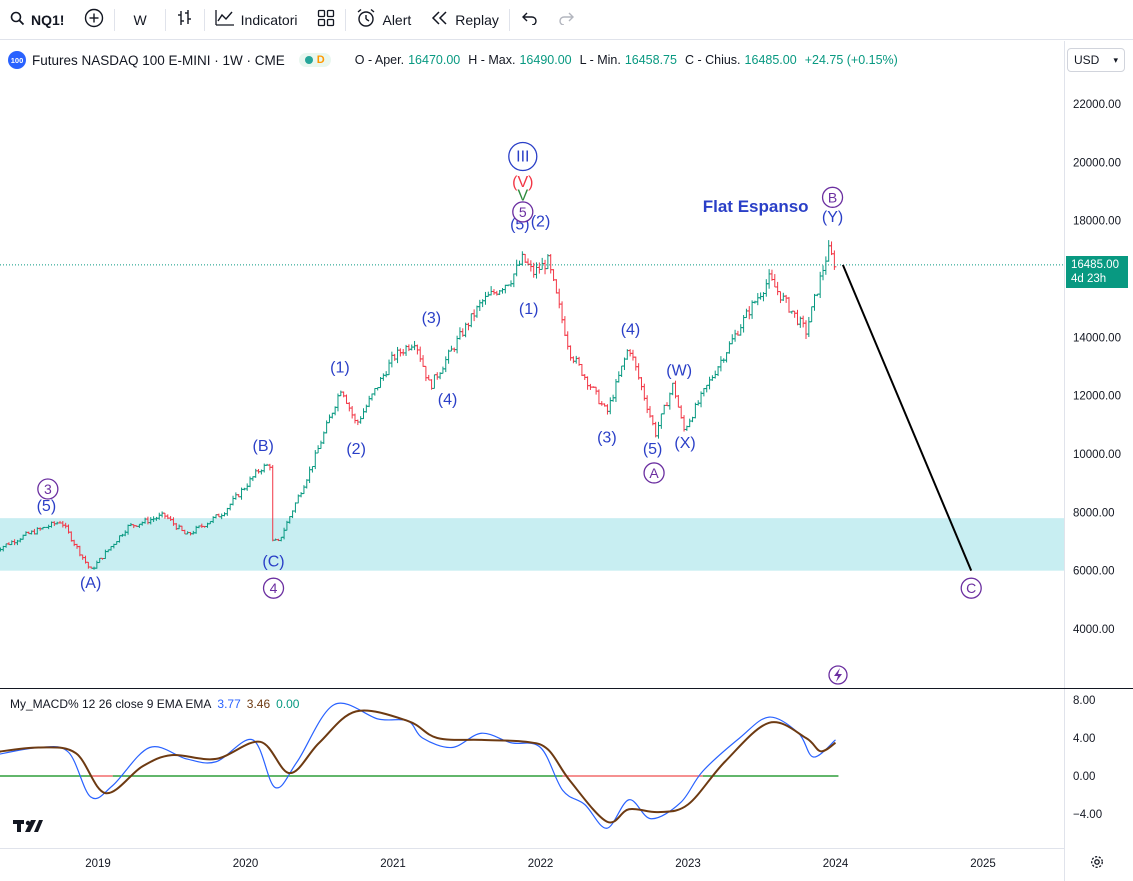  Describe the element at coordinates (326, 20) in the screenshot. I see `layouts-button` at that location.